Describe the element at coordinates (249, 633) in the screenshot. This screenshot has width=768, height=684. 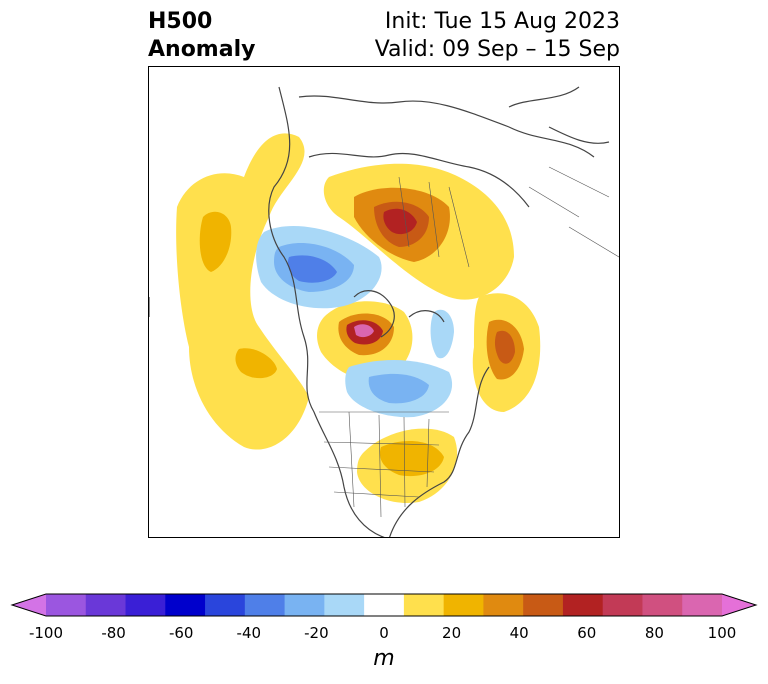
I see `colorbar-tick-label: -40` at that location.